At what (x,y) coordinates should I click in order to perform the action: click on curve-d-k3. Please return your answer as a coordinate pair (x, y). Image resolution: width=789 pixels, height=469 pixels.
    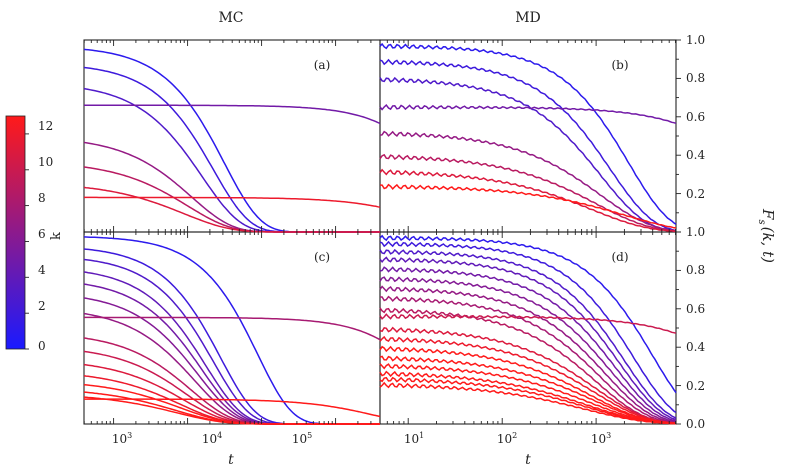
    Looking at the image, I should click on (528, 333).